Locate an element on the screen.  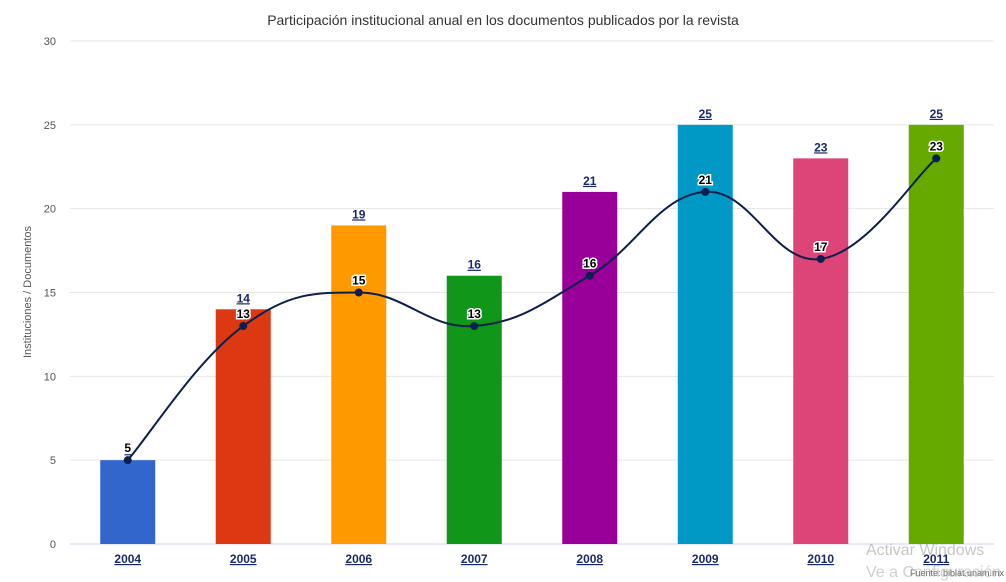
line-point-2004 is located at coordinates (127, 460).